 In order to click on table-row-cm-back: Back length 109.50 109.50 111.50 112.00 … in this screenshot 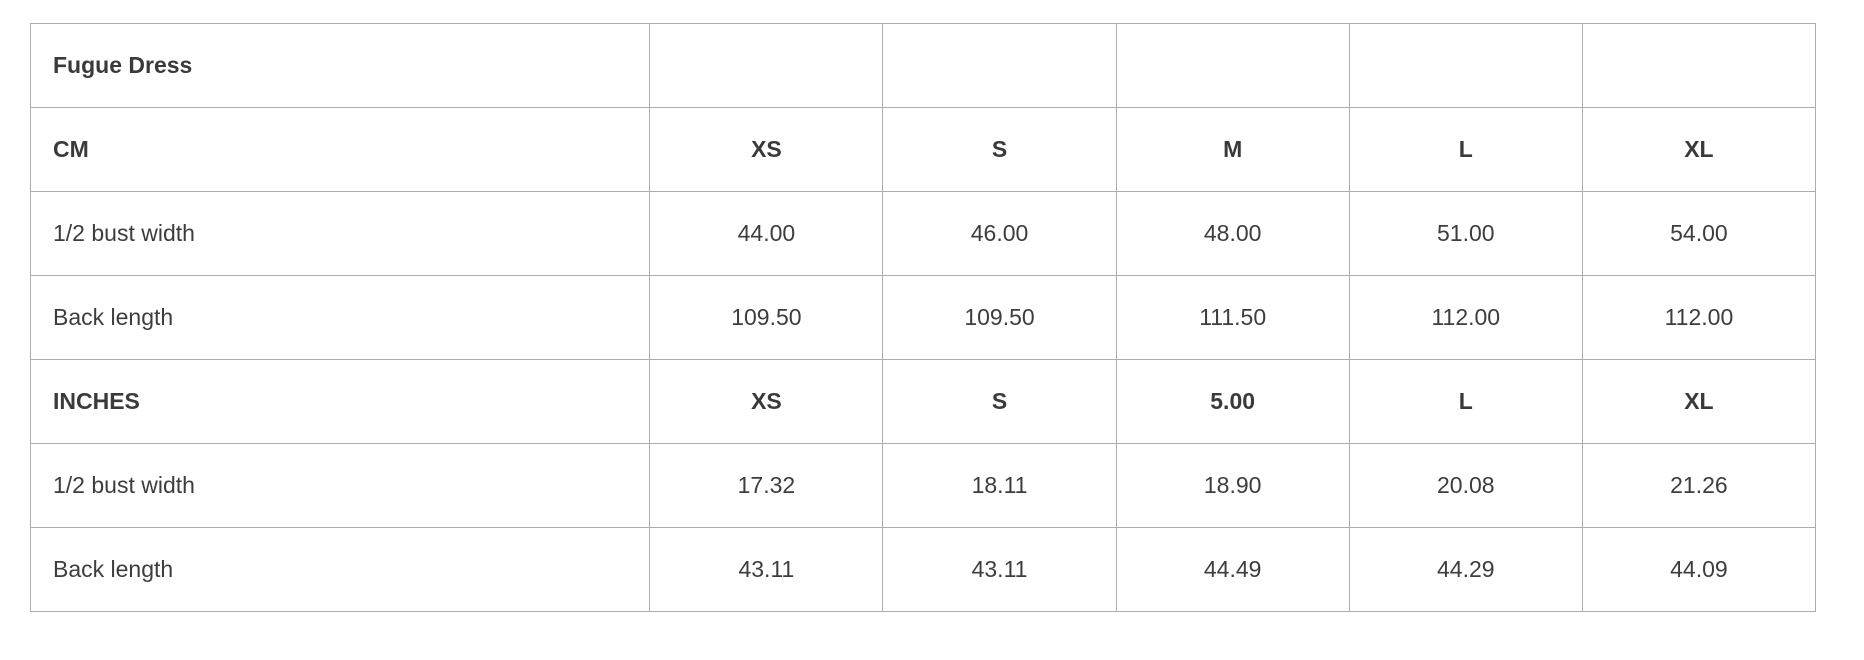, I will do `click(923, 317)`.